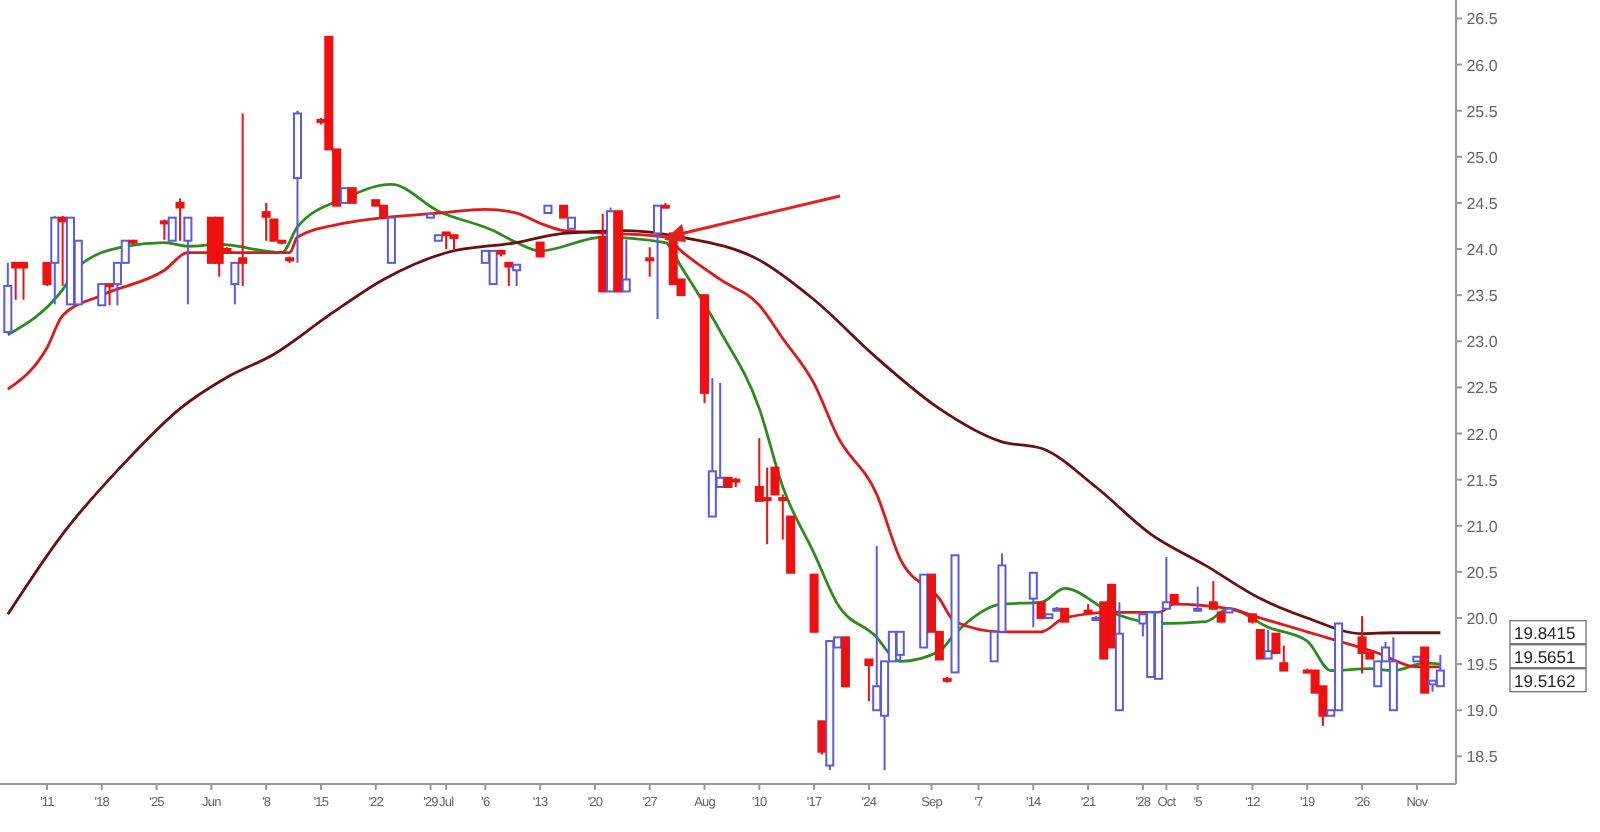 The image size is (1600, 832). I want to click on y-tick-label: 20.5, so click(1482, 572).